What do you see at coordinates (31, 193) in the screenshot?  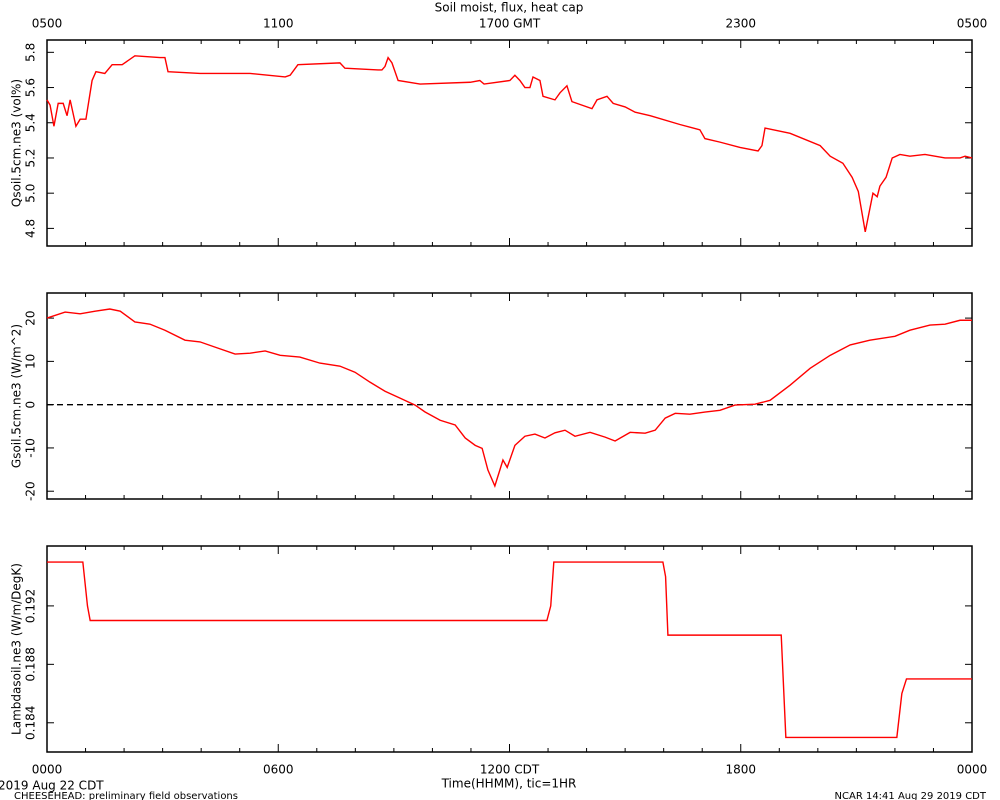 I see `y-tick-label: 5.0` at bounding box center [31, 193].